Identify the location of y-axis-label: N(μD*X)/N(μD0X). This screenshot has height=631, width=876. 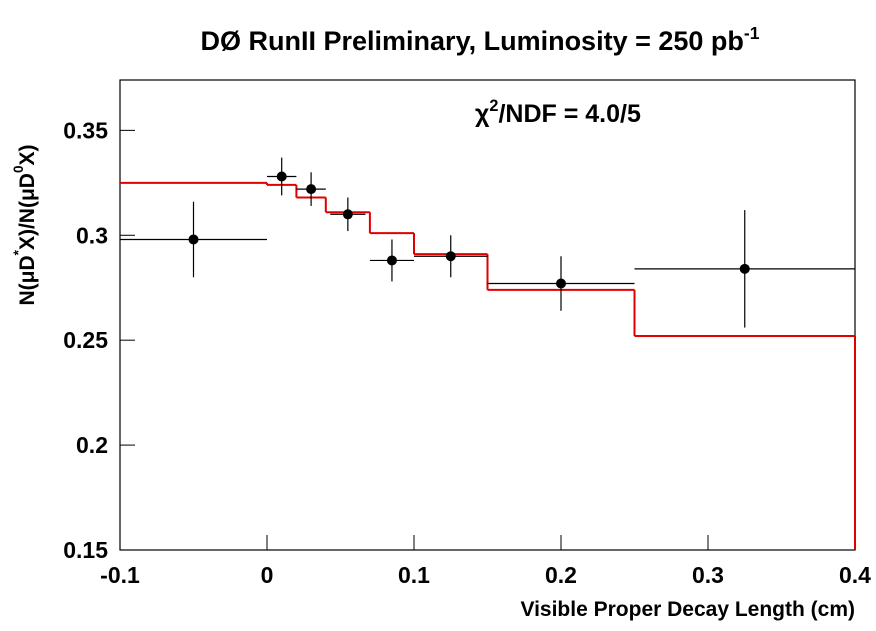
(25, 224).